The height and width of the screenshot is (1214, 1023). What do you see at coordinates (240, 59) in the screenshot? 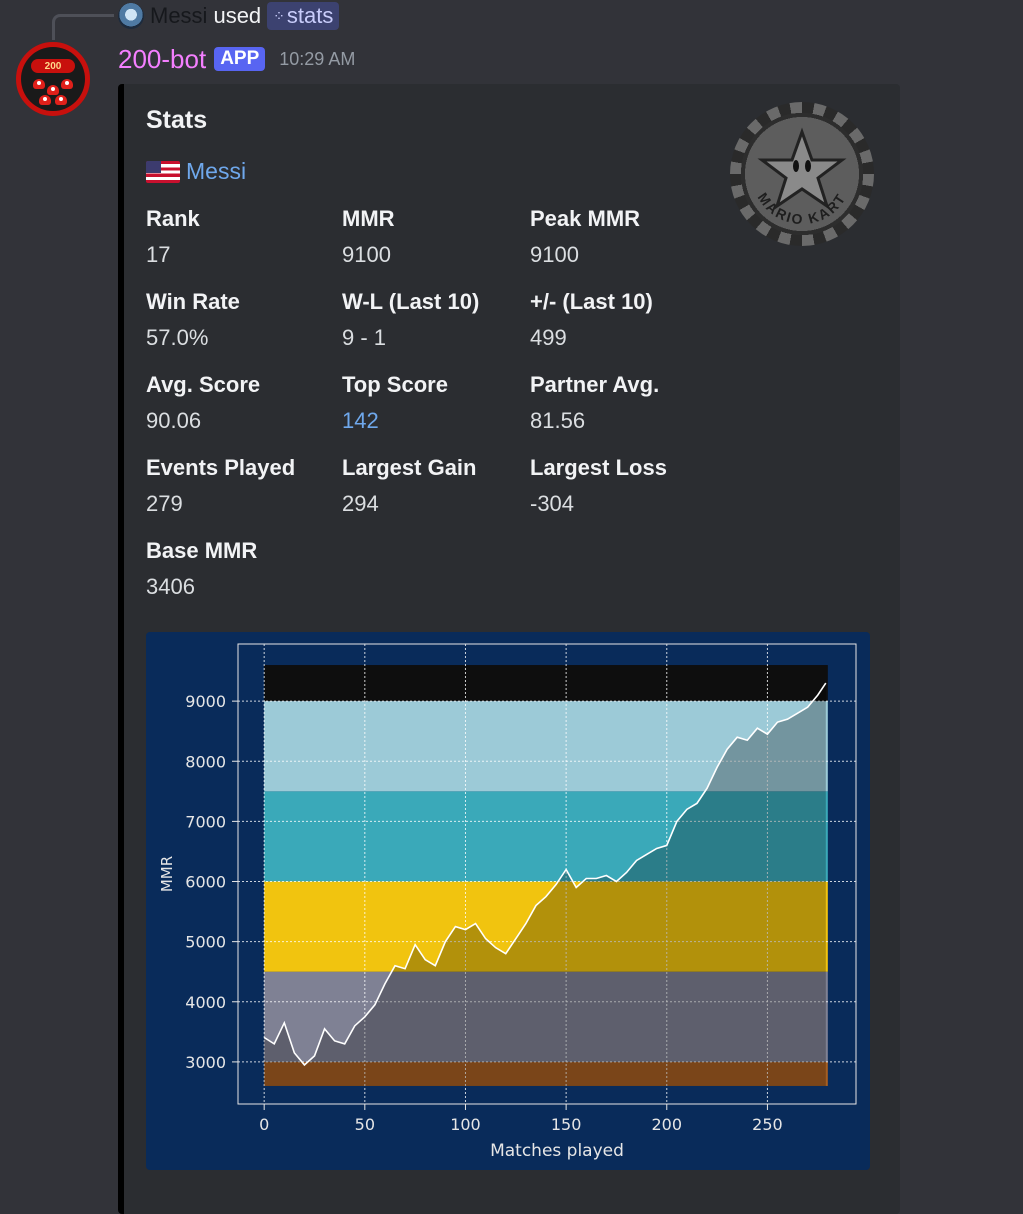
I see `app-badge: APP` at bounding box center [240, 59].